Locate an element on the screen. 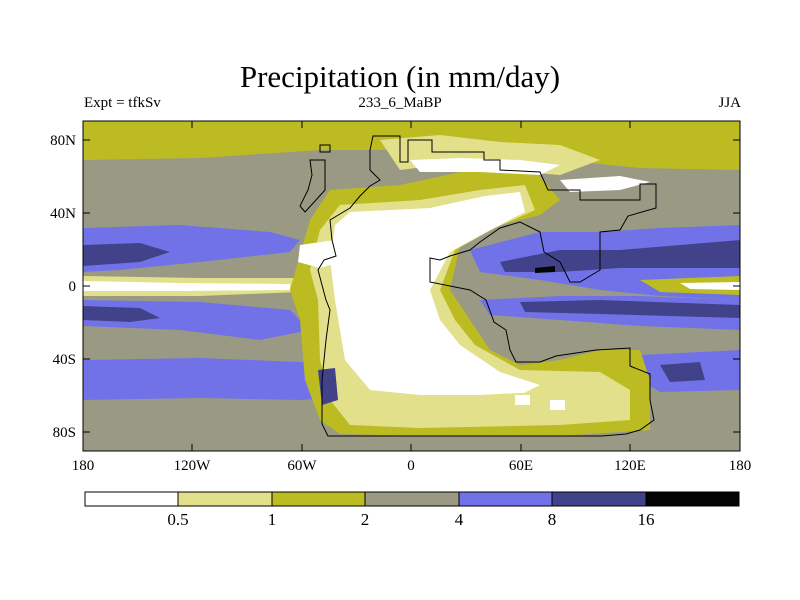 Image resolution: width=800 pixels, height=600 pixels. field-darkblue-north-pacific is located at coordinates (126, 254).